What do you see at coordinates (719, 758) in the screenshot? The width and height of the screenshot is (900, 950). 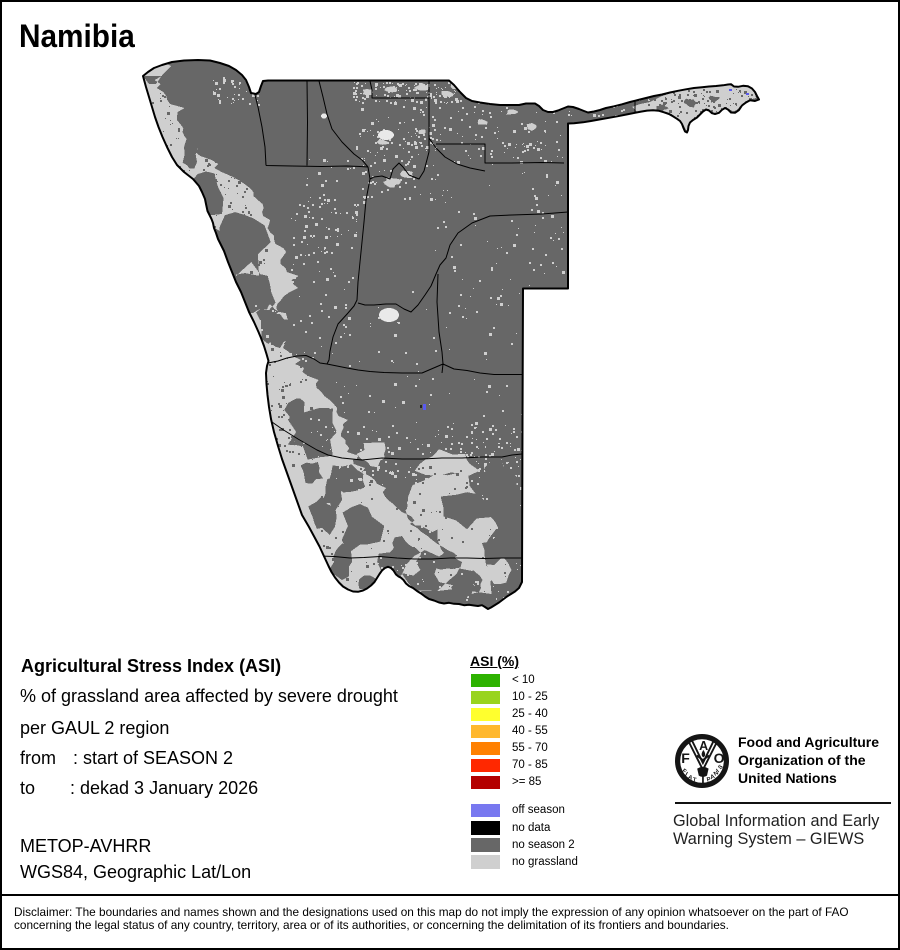 I see `svg-text: O` at bounding box center [719, 758].